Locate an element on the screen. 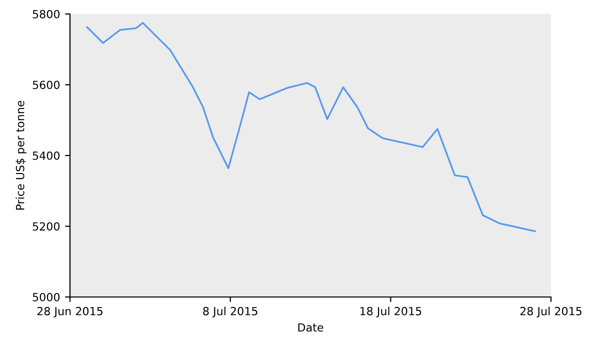 Image resolution: width=599 pixels, height=349 pixels. x-axis-title: Date is located at coordinates (311, 327).